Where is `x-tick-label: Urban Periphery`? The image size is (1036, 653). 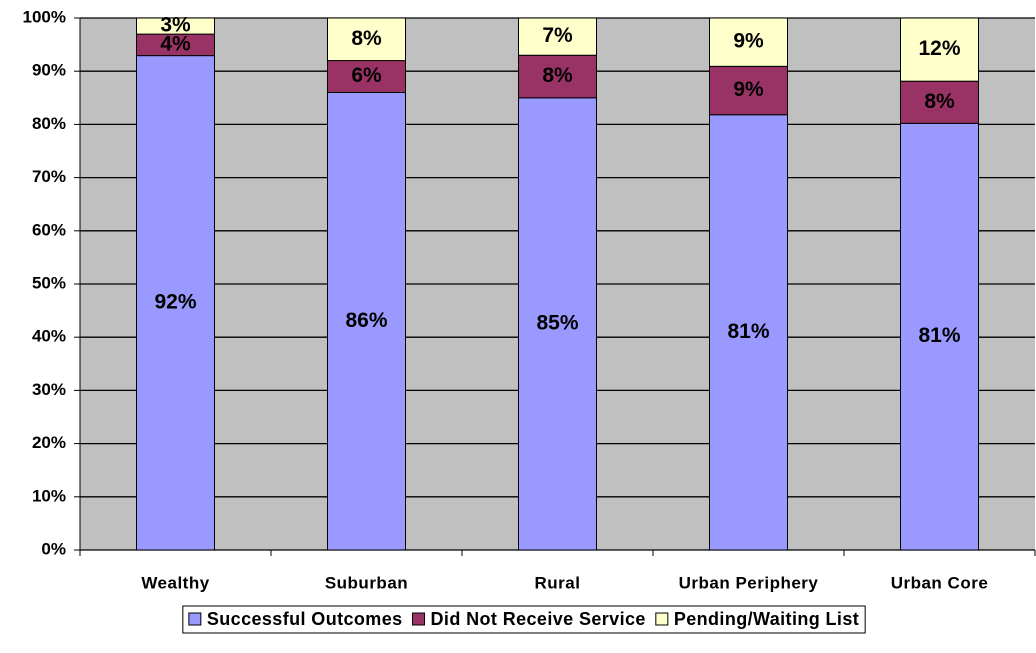
x-tick-label: Urban Periphery is located at coordinates (749, 582).